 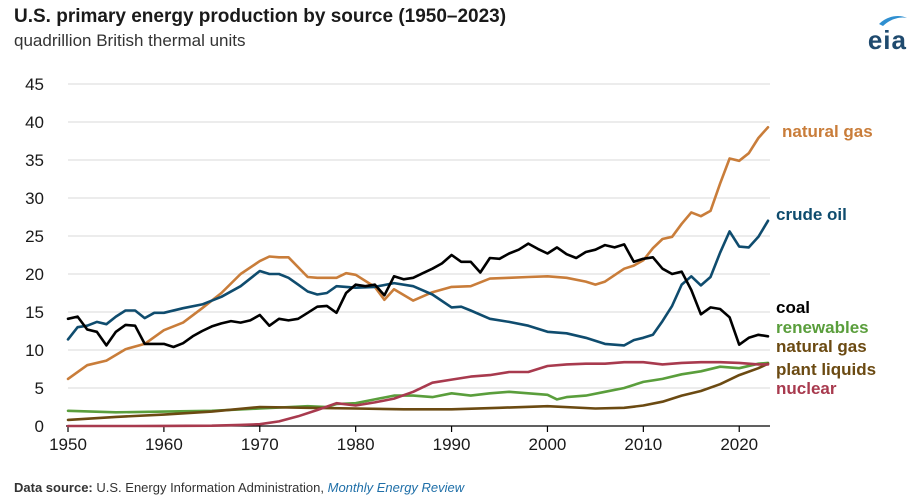 I want to click on source-label: Data source:, so click(x=53, y=487).